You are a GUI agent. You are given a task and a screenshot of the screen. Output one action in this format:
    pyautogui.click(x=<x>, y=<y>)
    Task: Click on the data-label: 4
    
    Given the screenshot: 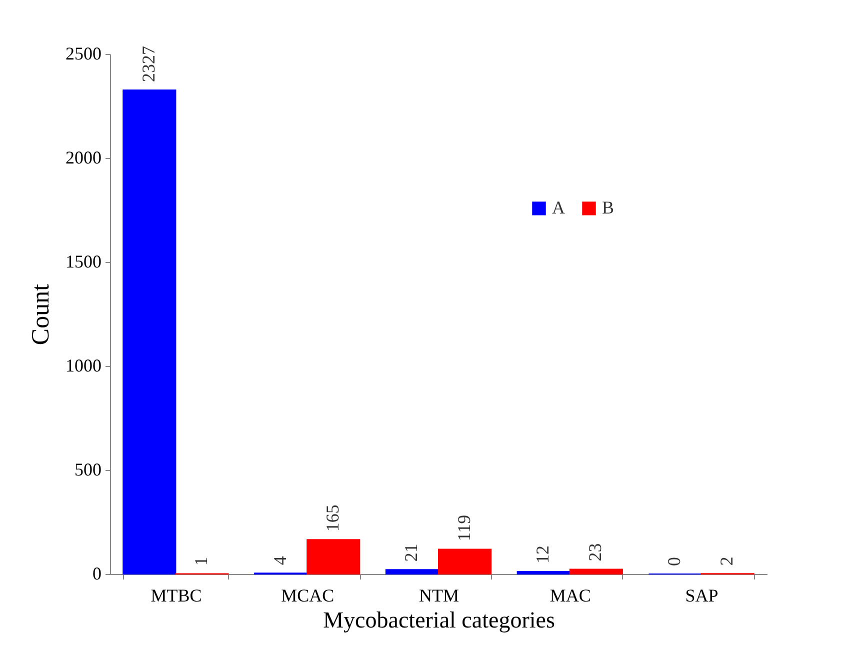 What is the action you would take?
    pyautogui.click(x=280, y=561)
    